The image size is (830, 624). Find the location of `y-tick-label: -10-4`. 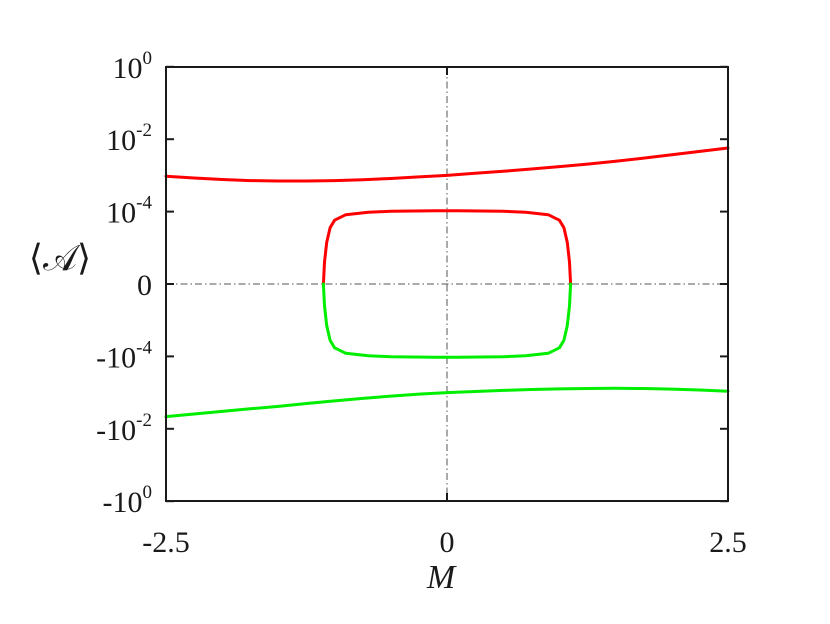

y-tick-label: -10-4 is located at coordinates (124, 355).